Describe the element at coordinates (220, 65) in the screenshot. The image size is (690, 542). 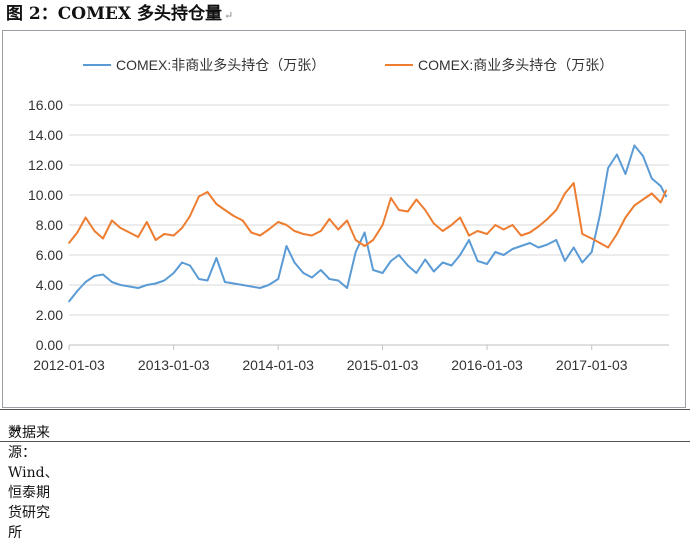
I see `legend-label: COMEX:非商业多头持仓（万张）` at that location.